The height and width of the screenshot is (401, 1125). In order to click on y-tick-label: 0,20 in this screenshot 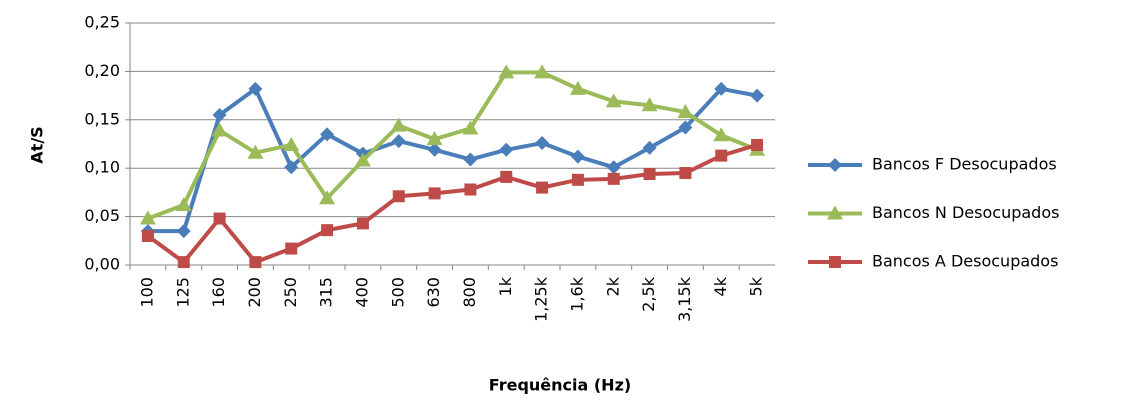, I will do `click(102, 70)`.